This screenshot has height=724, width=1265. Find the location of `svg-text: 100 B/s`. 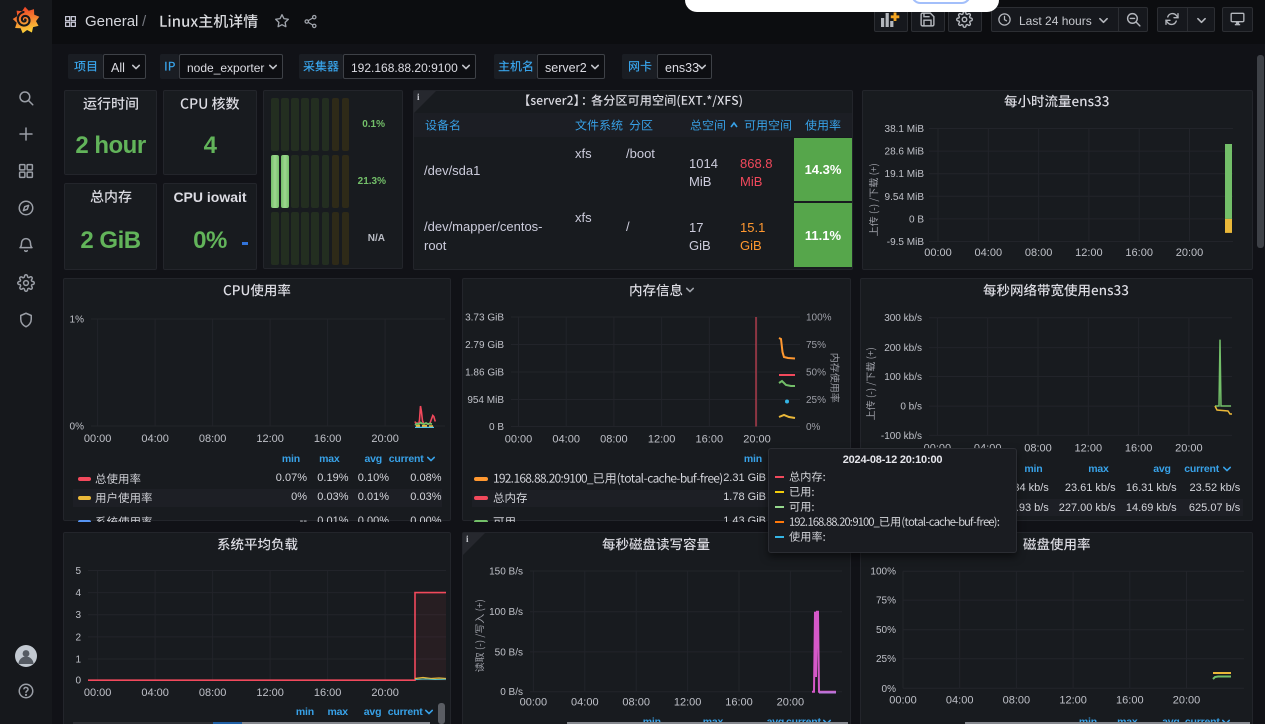

svg-text: 100 B/s is located at coordinates (506, 612).